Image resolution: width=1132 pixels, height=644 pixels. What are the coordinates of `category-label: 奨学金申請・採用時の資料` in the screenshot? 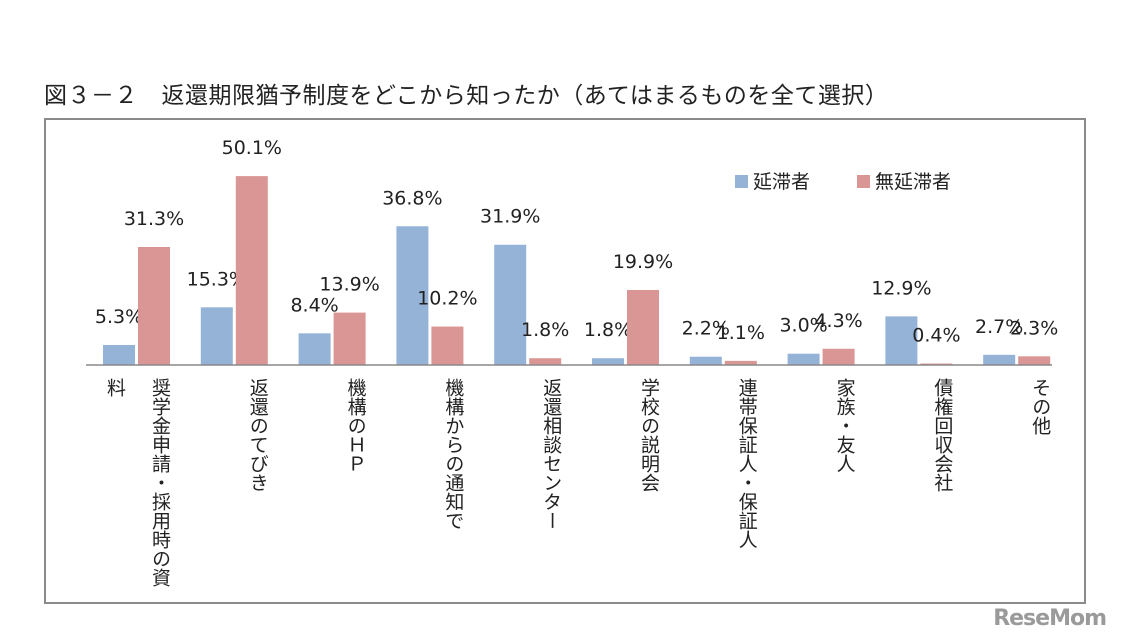 It's located at (137, 482).